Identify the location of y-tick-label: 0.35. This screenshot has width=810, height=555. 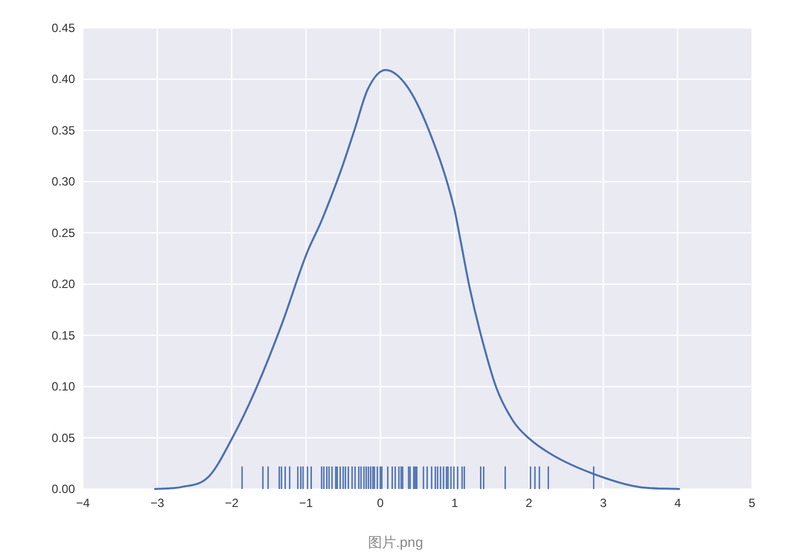
(64, 130).